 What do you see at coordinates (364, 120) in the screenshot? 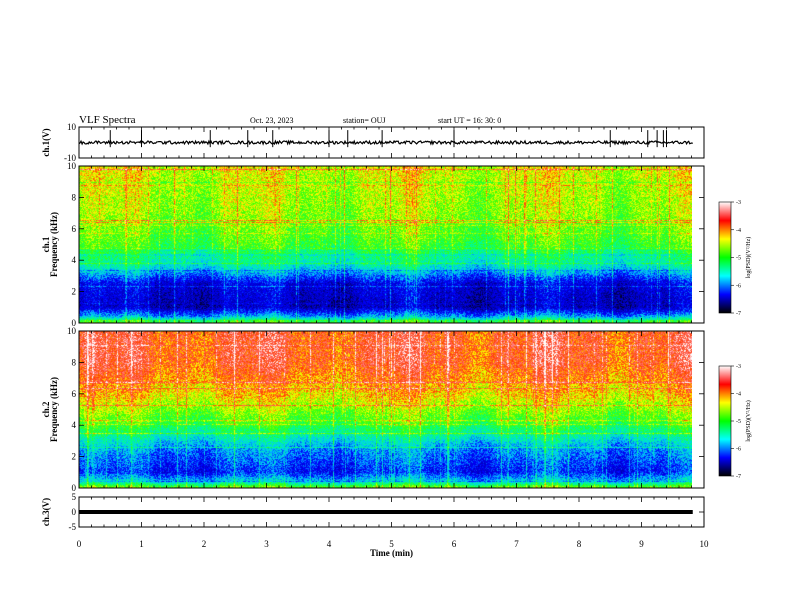
I see `station-text: station= OUJ` at bounding box center [364, 120].